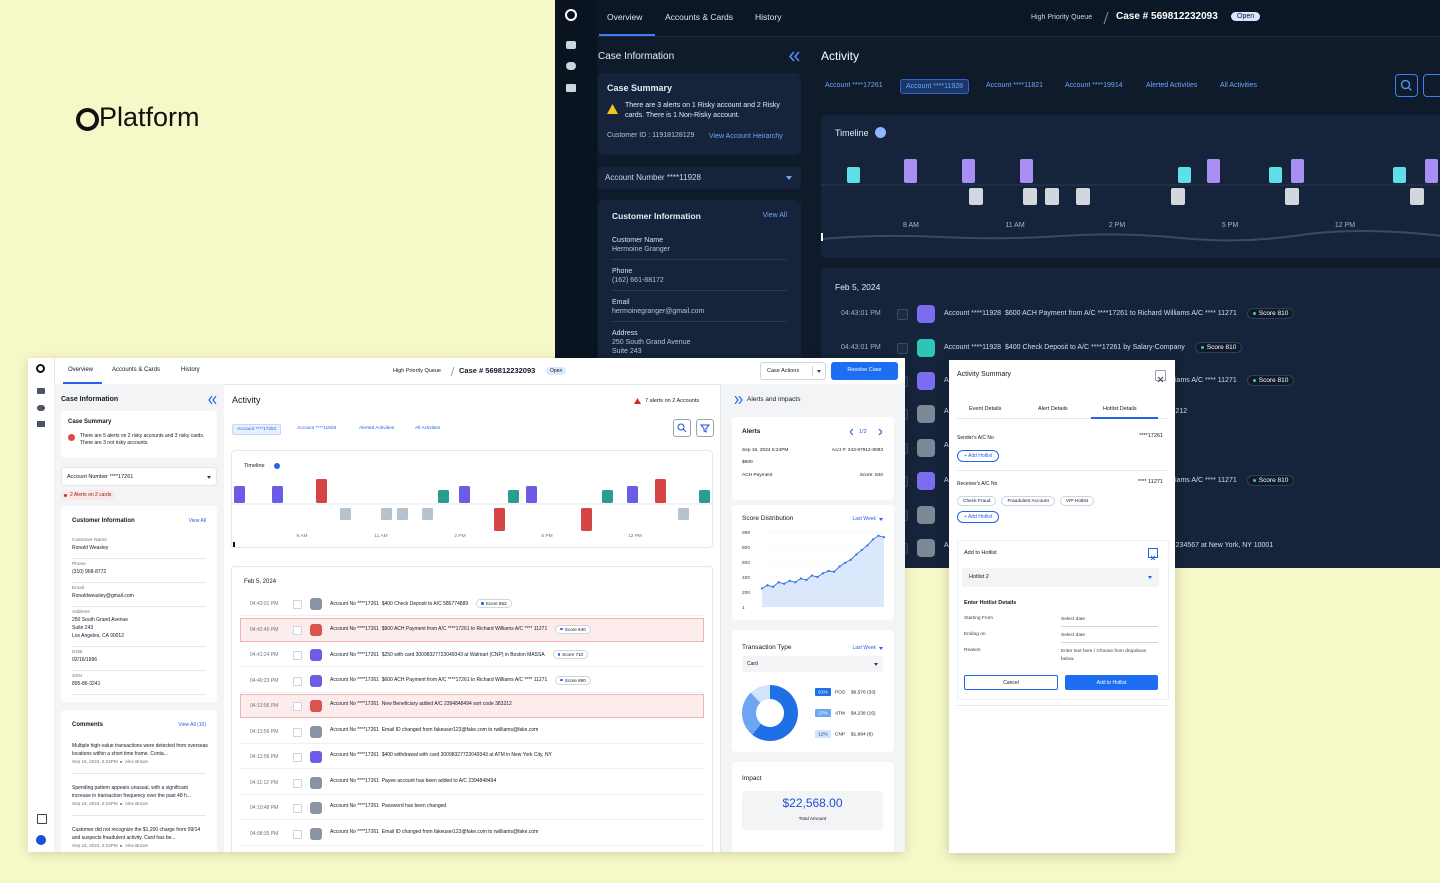 Image resolution: width=1440 pixels, height=883 pixels. What do you see at coordinates (627, 35) in the screenshot?
I see `nav-underline` at bounding box center [627, 35].